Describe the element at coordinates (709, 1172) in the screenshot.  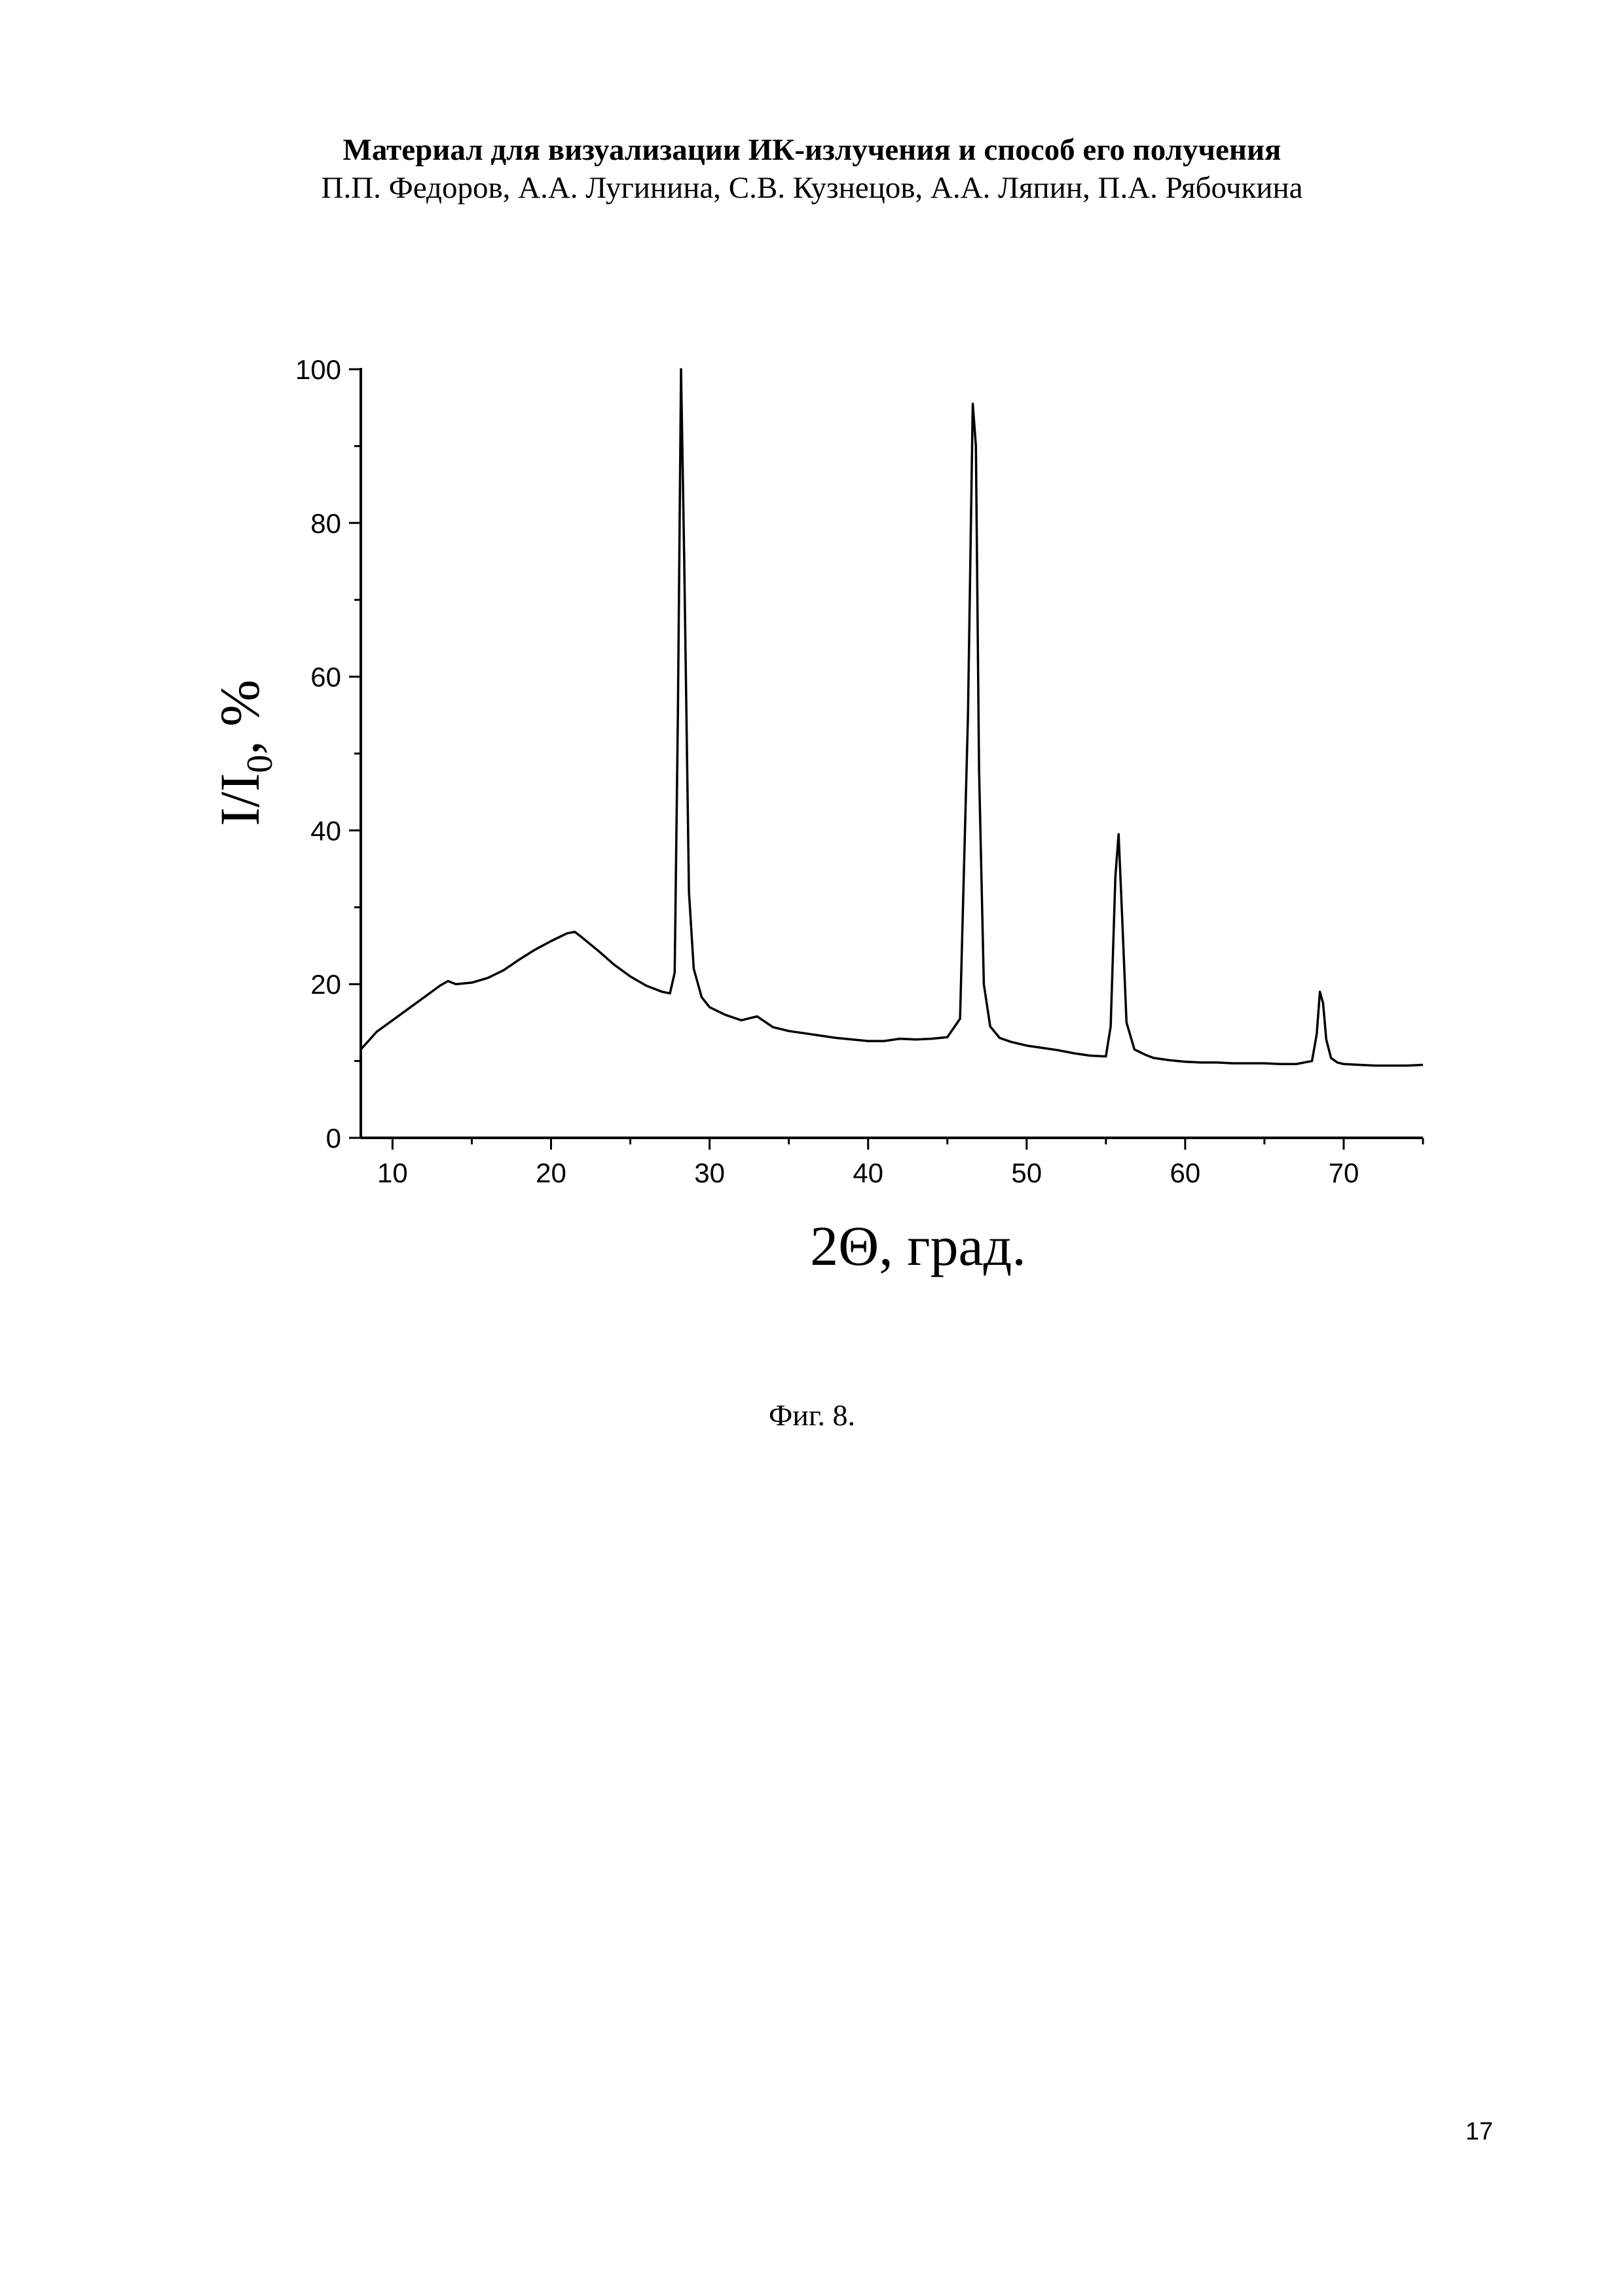
I see `x-tick-label: 30` at that location.